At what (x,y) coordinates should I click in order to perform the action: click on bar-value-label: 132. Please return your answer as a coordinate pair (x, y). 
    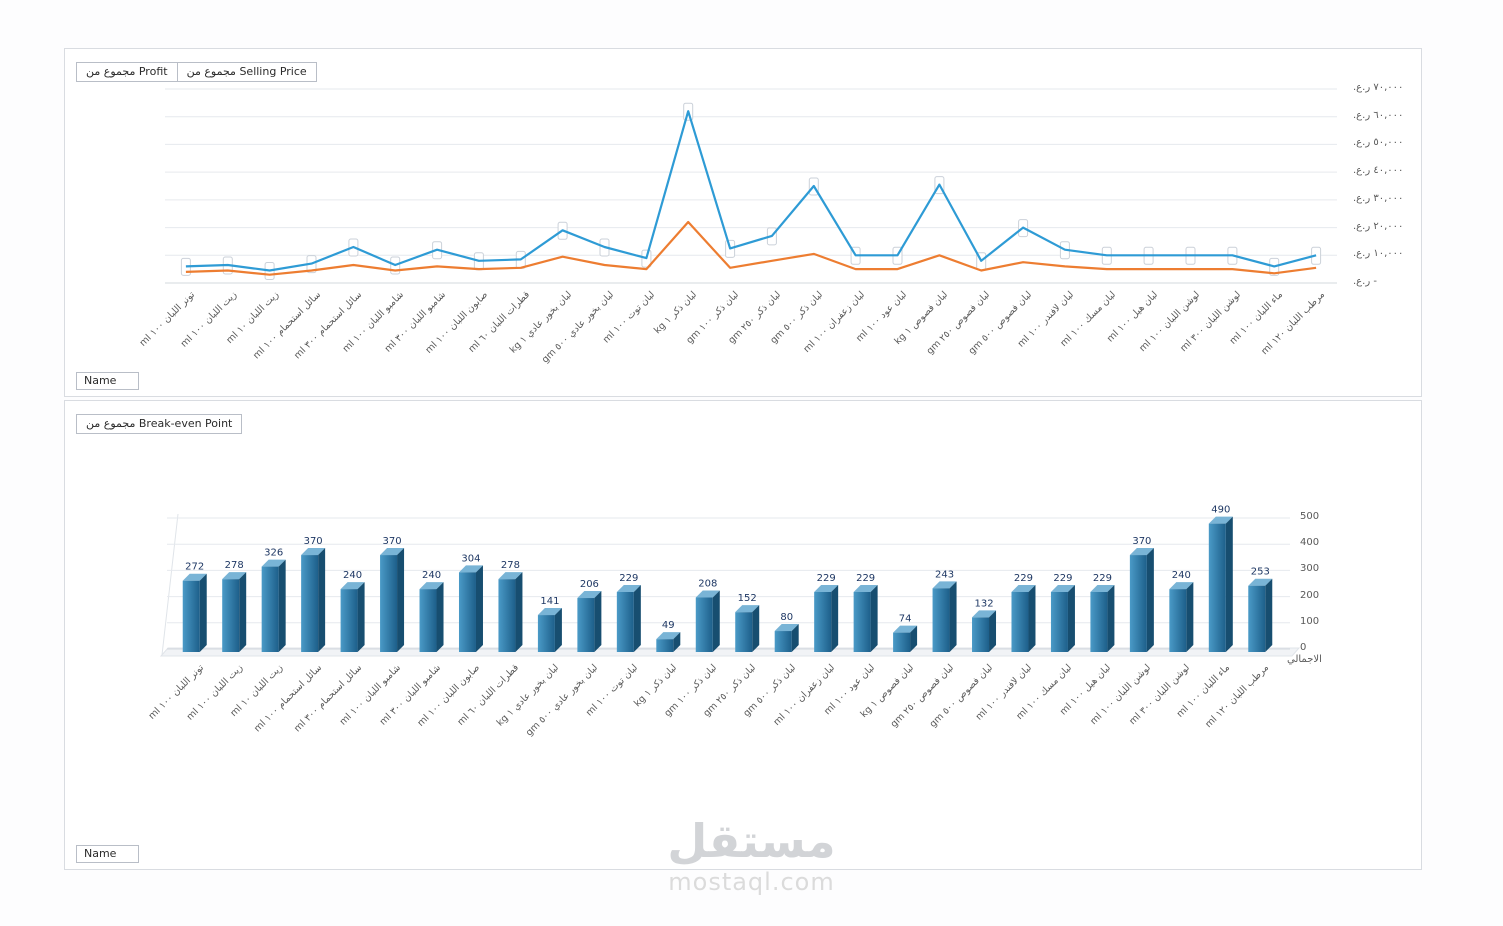
    Looking at the image, I should click on (983, 603).